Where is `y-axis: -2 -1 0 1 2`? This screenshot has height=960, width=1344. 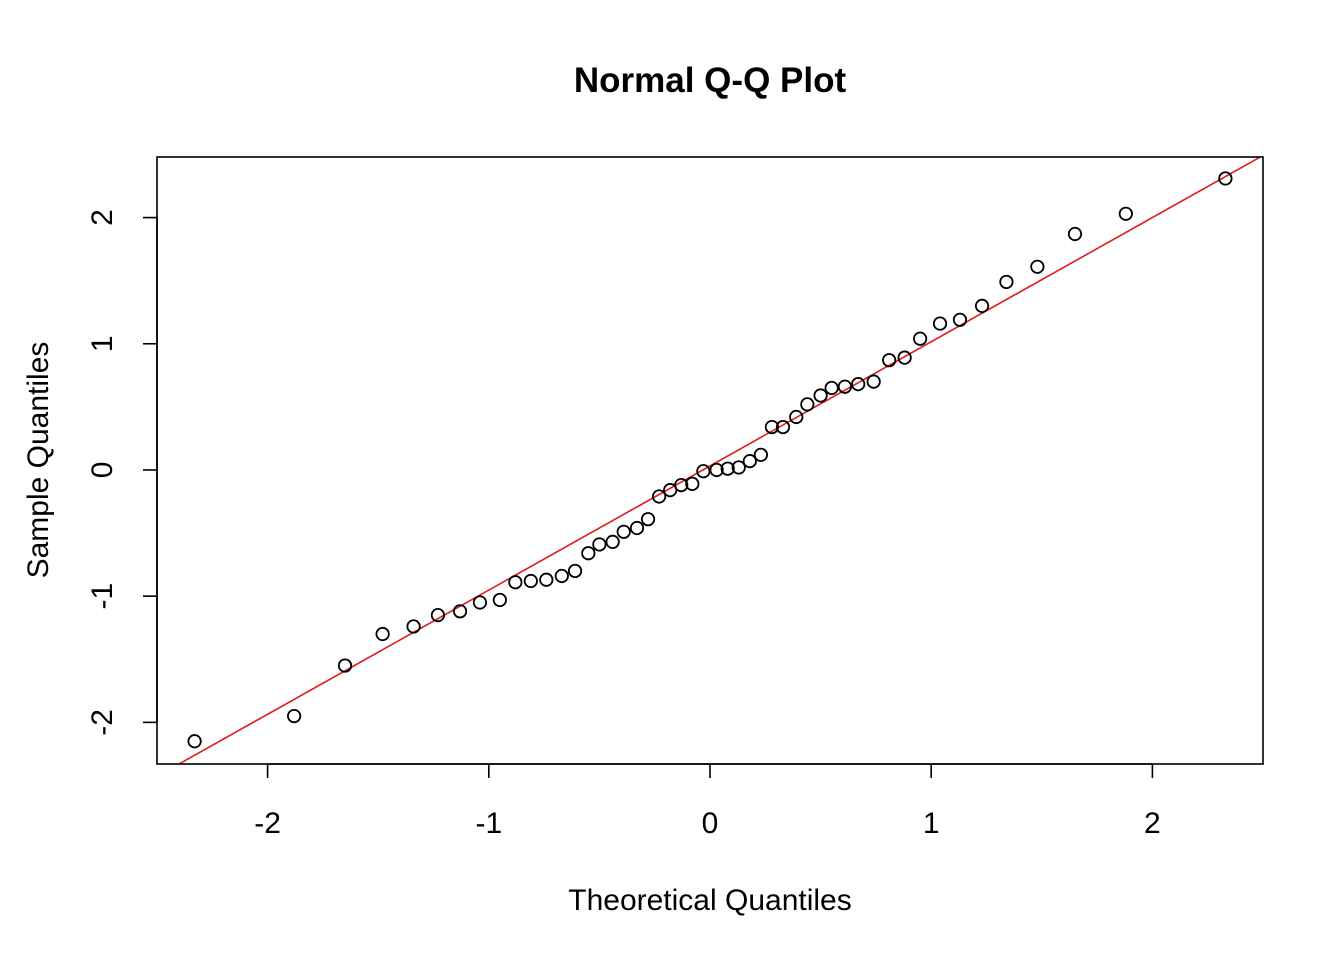 y-axis: -2 -1 0 1 2 is located at coordinates (122, 472).